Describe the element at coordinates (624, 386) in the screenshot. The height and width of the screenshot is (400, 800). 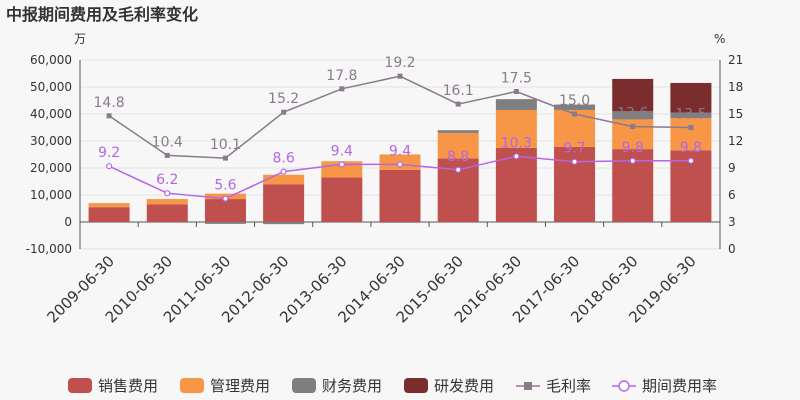
I see `legend-marker-期间费用率` at that location.